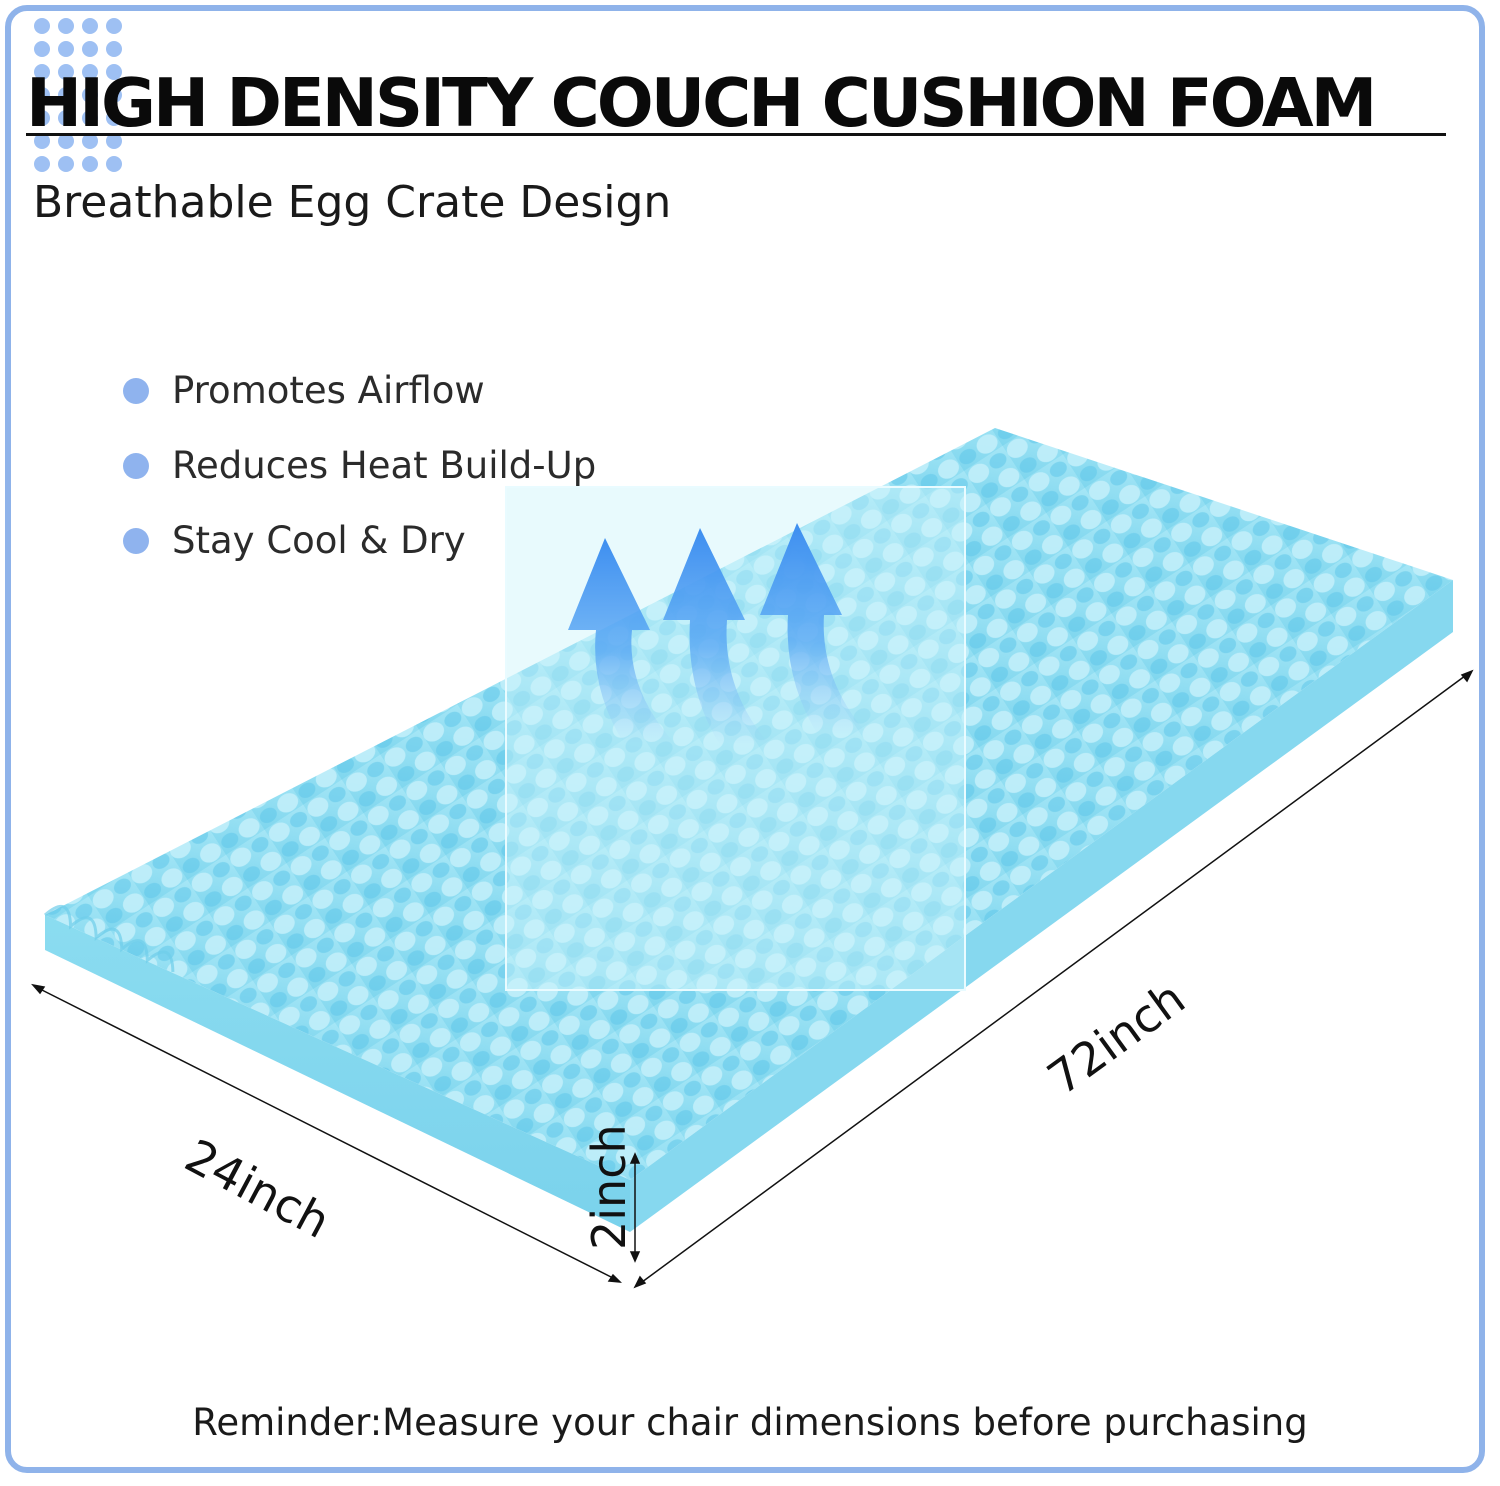 This screenshot has height=1486, width=1500. I want to click on dimension-thickness-label: 2inch, so click(609, 1187).